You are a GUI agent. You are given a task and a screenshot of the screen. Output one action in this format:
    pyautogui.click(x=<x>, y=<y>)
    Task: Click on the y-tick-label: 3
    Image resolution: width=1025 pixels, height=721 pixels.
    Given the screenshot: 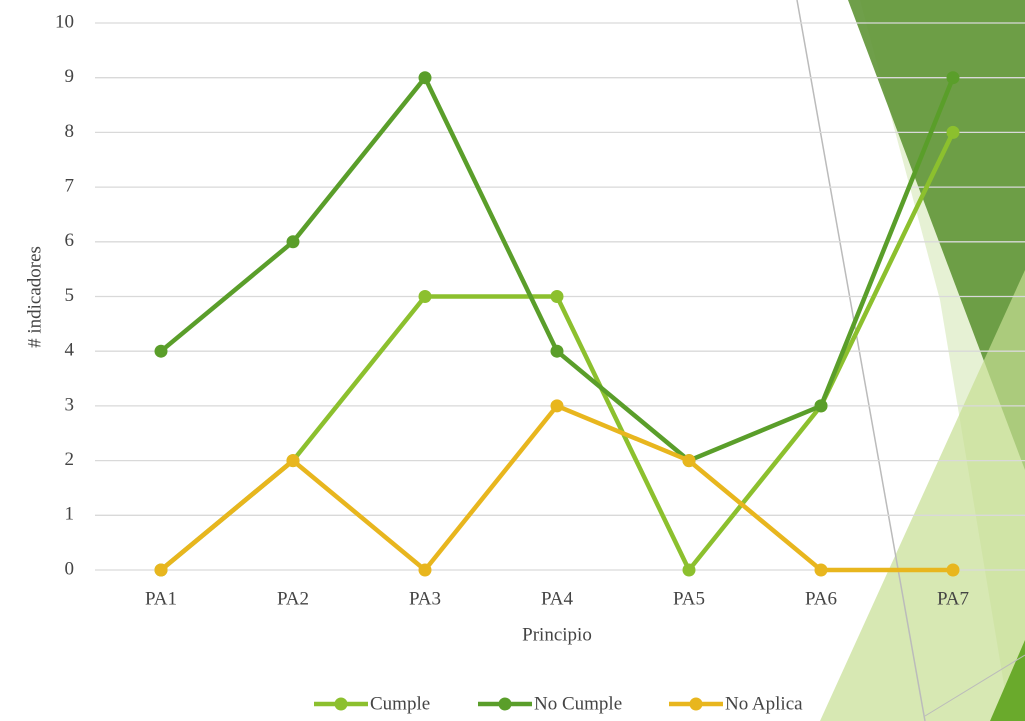 What is the action you would take?
    pyautogui.click(x=70, y=404)
    